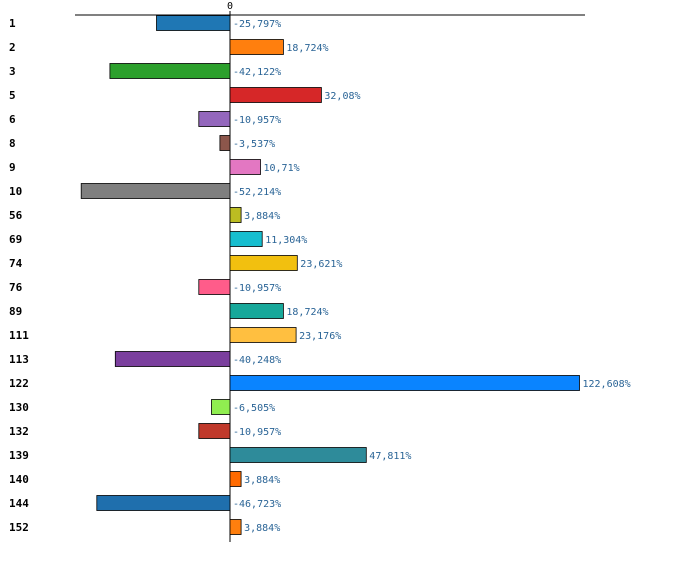  I want to click on category-label-5: 5, so click(12, 95).